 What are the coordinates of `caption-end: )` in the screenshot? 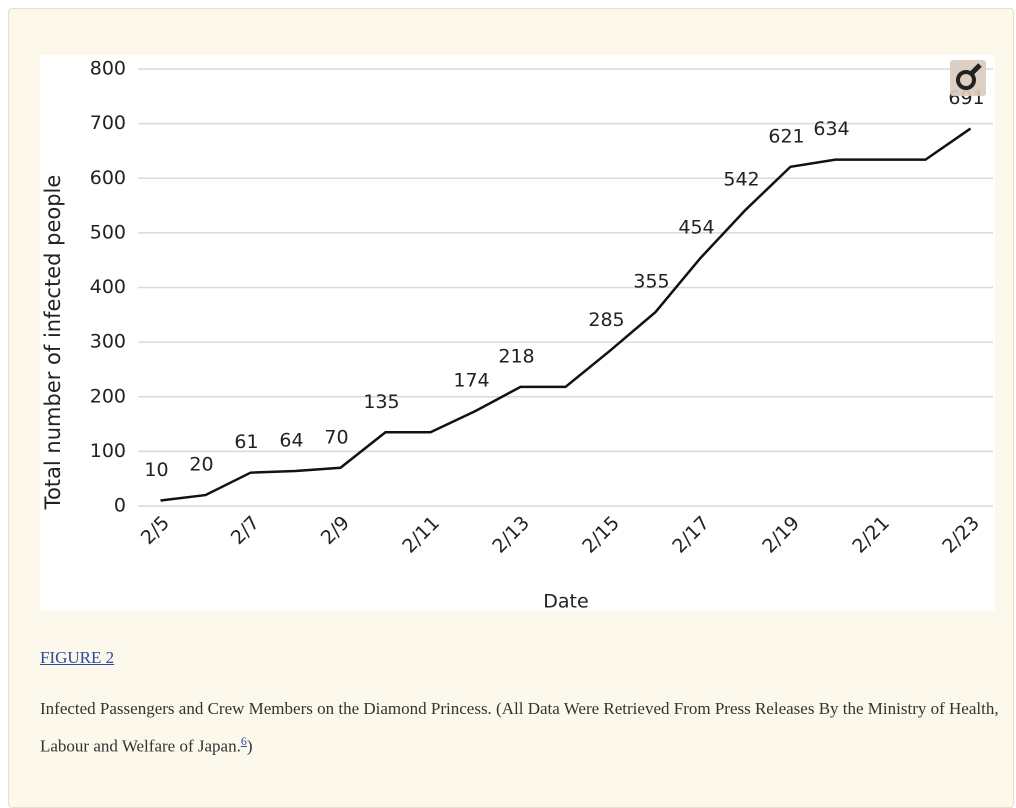 It's located at (249, 746).